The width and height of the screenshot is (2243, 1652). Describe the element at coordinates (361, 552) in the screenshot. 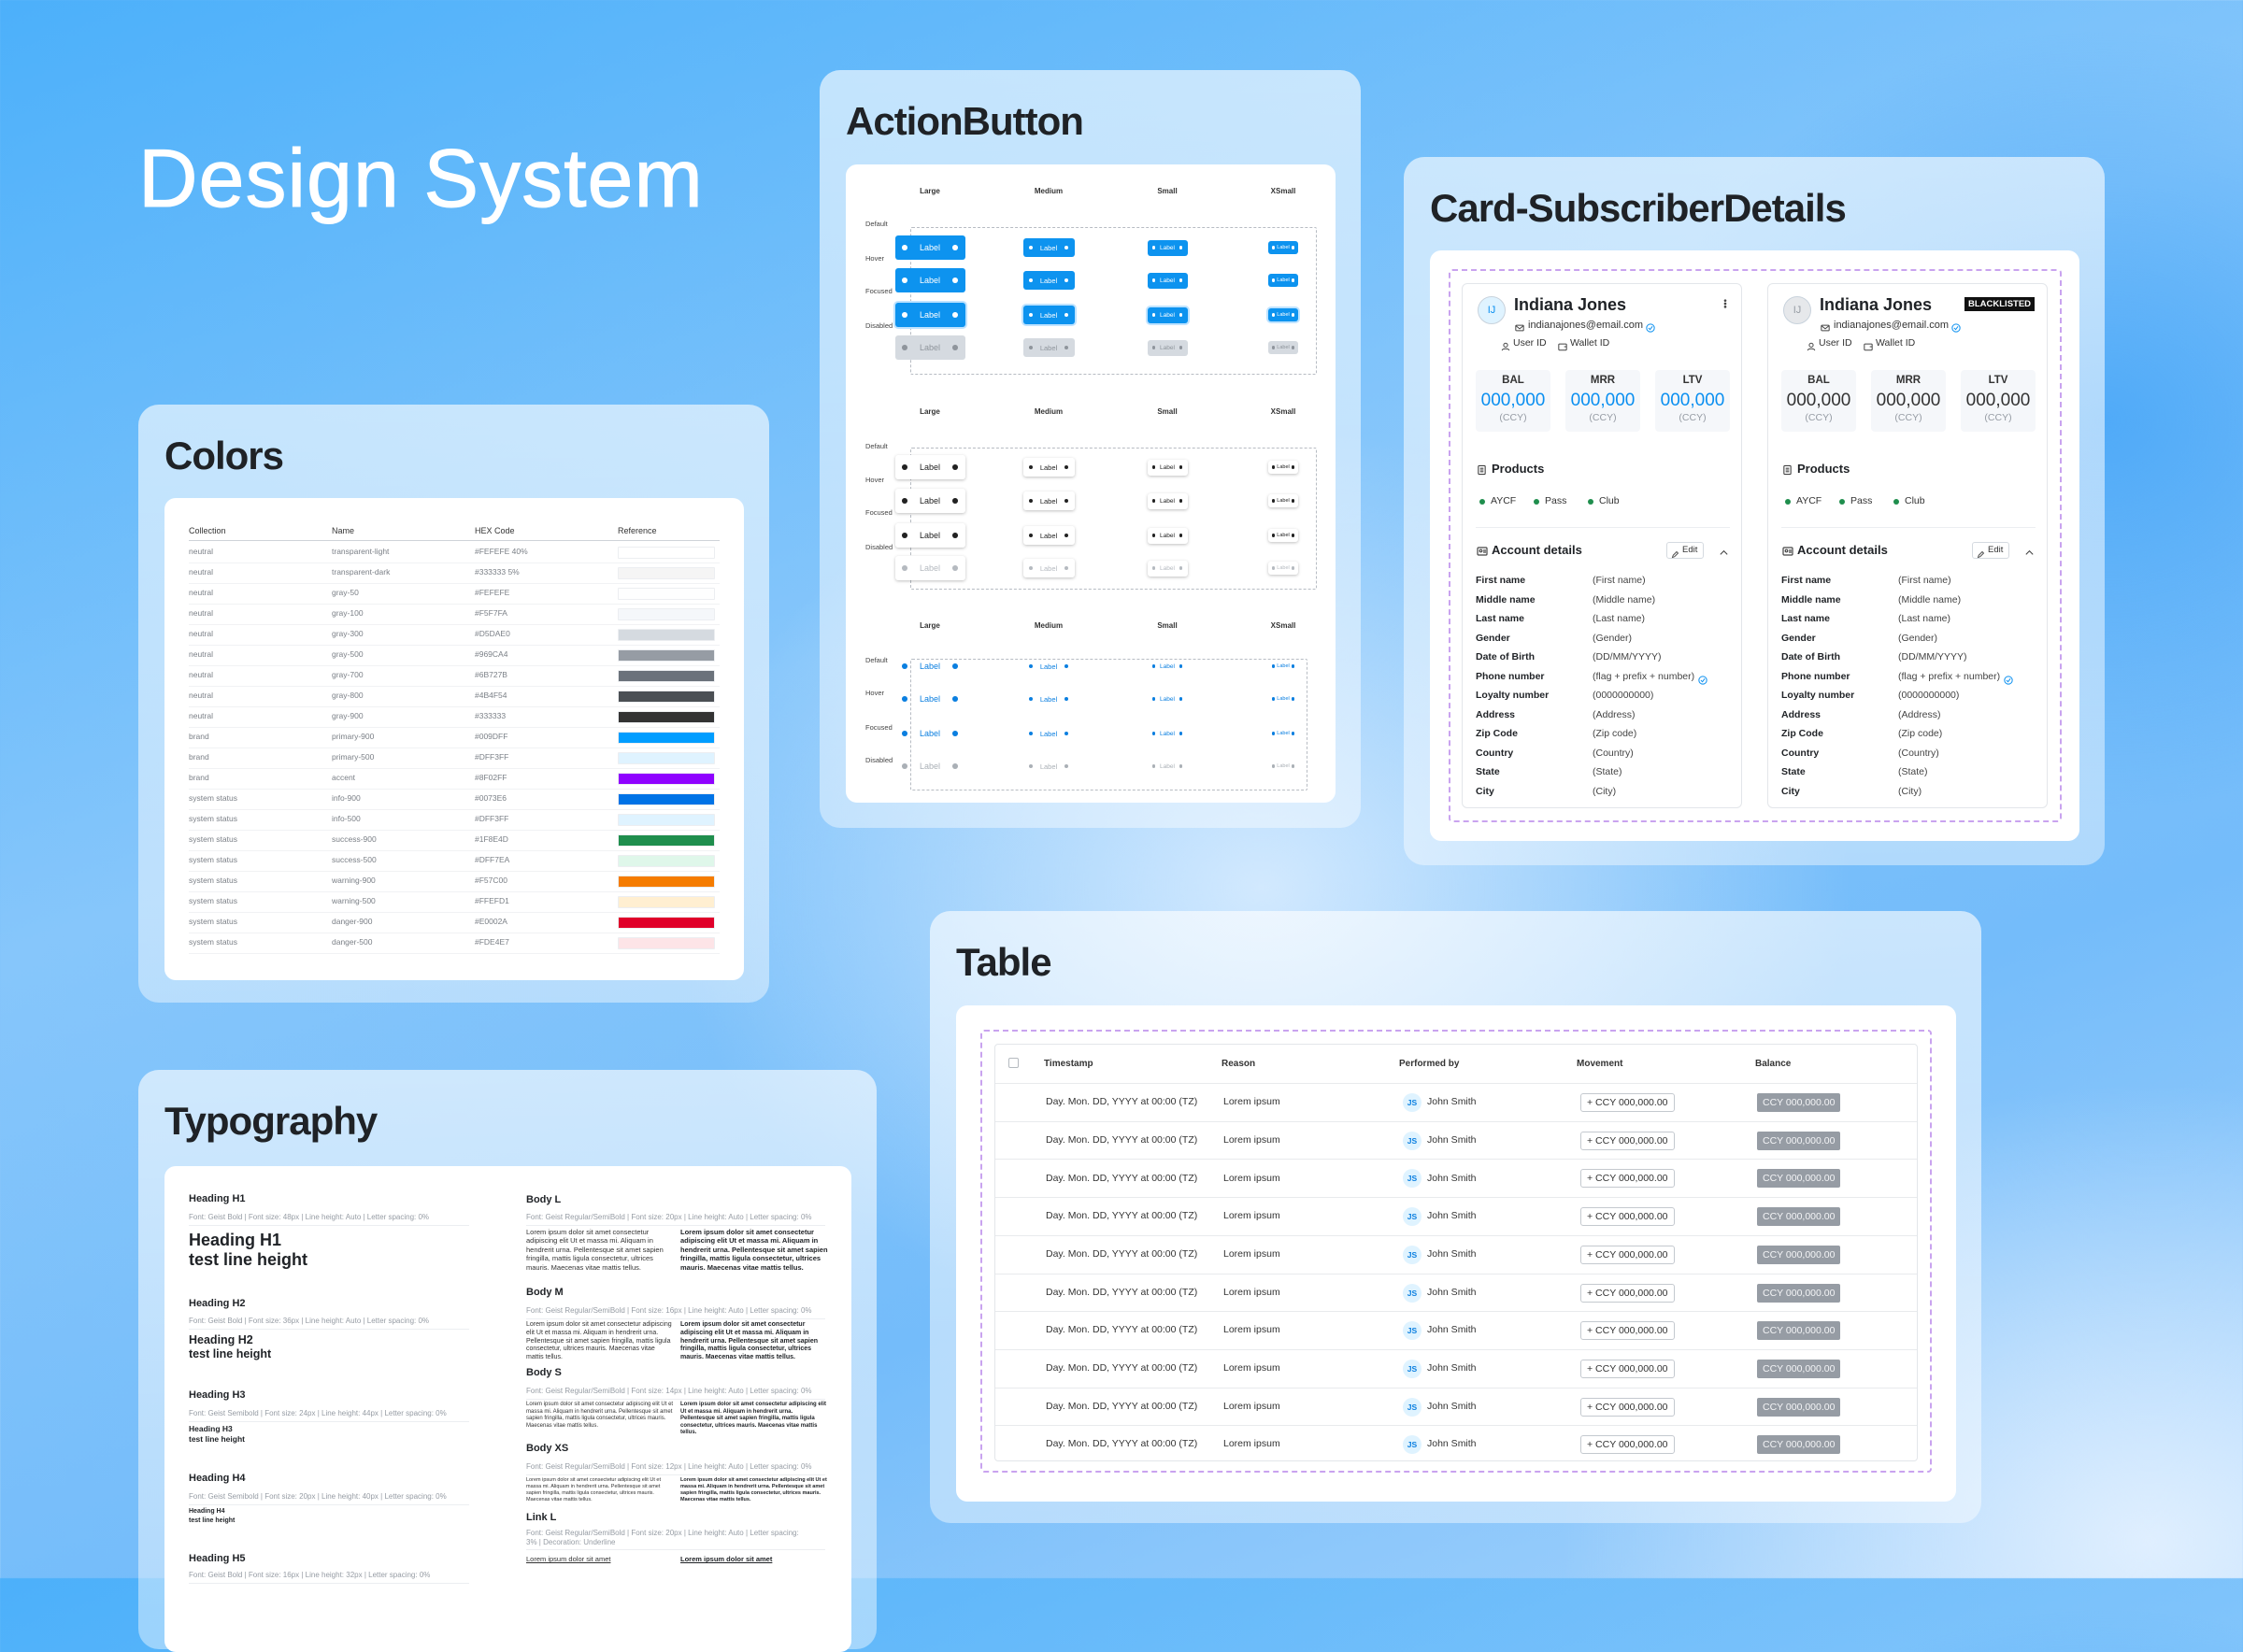

I see `color-cell: transparent-light` at that location.